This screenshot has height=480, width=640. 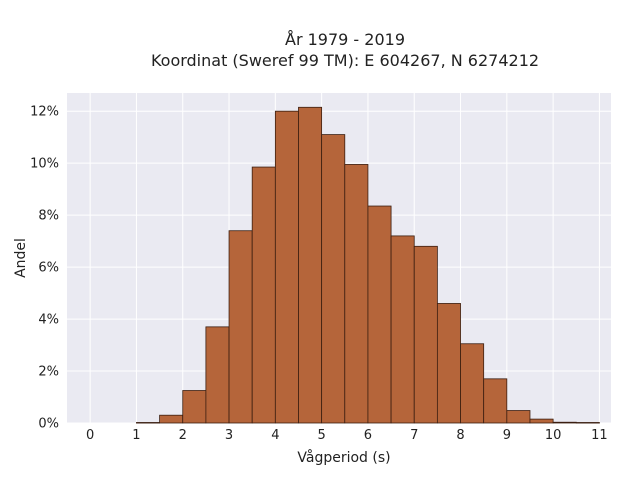 What do you see at coordinates (48, 268) in the screenshot?
I see `y-tick-label: 6%` at bounding box center [48, 268].